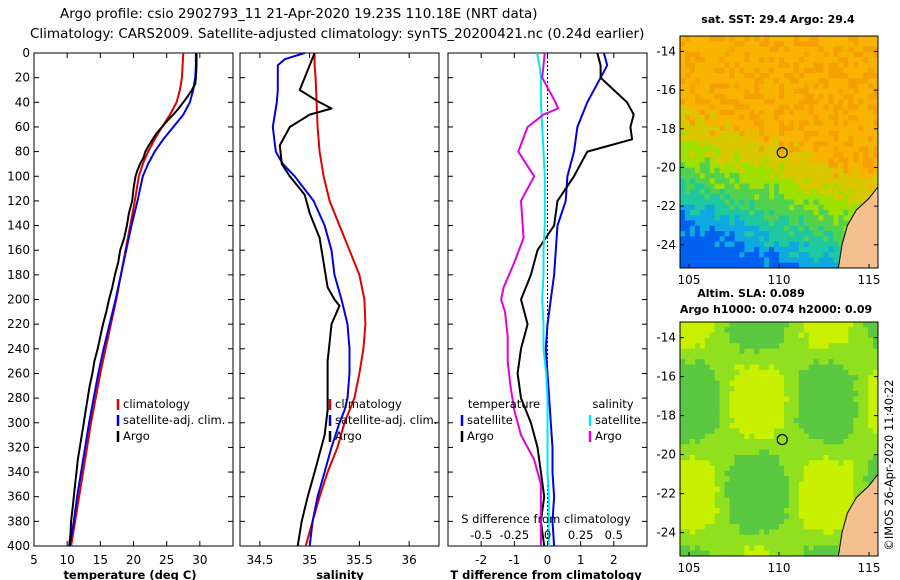 The height and width of the screenshot is (580, 900). I want to click on salinity-diff-axis-label: S difference from climatology, so click(546, 519).